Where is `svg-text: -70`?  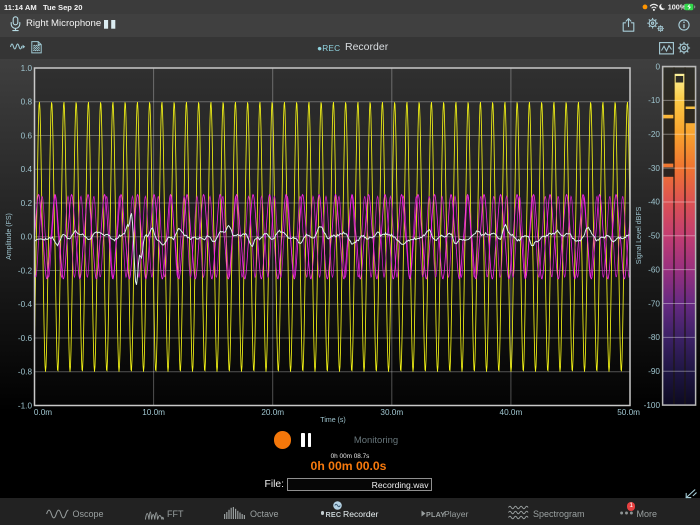 svg-text: -70 is located at coordinates (654, 303).